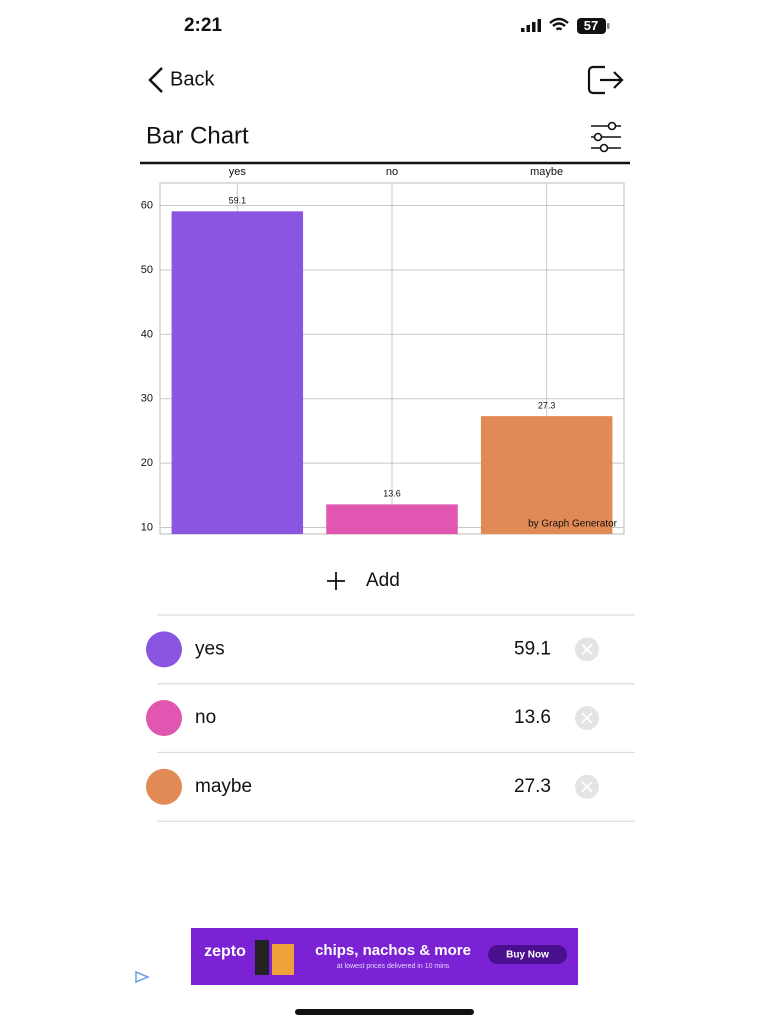 This screenshot has height=1024, width=768. What do you see at coordinates (192, 79) in the screenshot?
I see `back-label: Back` at bounding box center [192, 79].